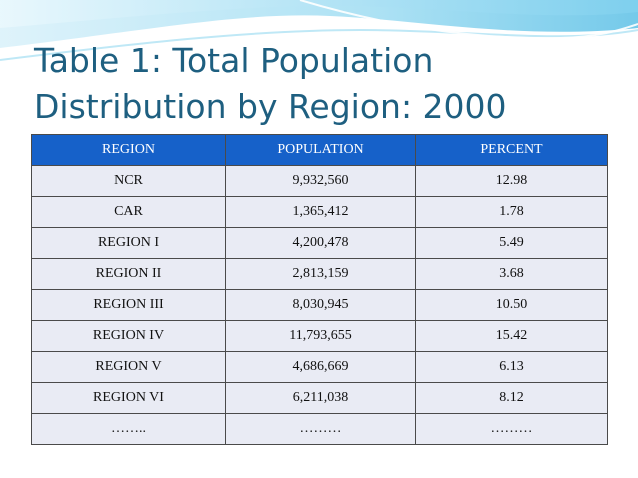 Image resolution: width=638 pixels, height=478 pixels. I want to click on cell-population: 11,793,655, so click(320, 336).